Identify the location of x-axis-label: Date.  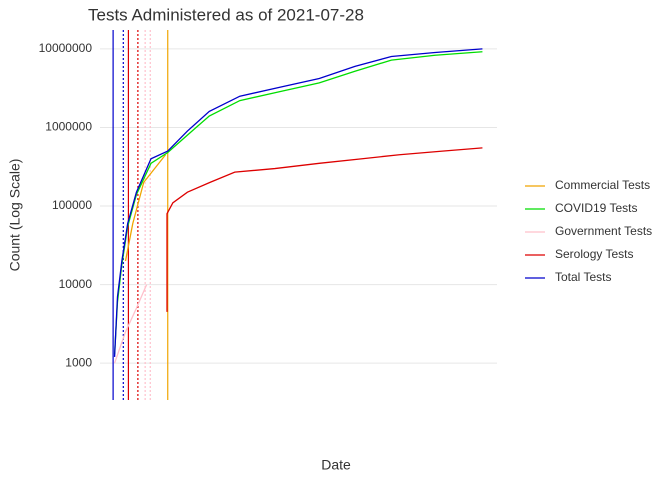
(336, 465).